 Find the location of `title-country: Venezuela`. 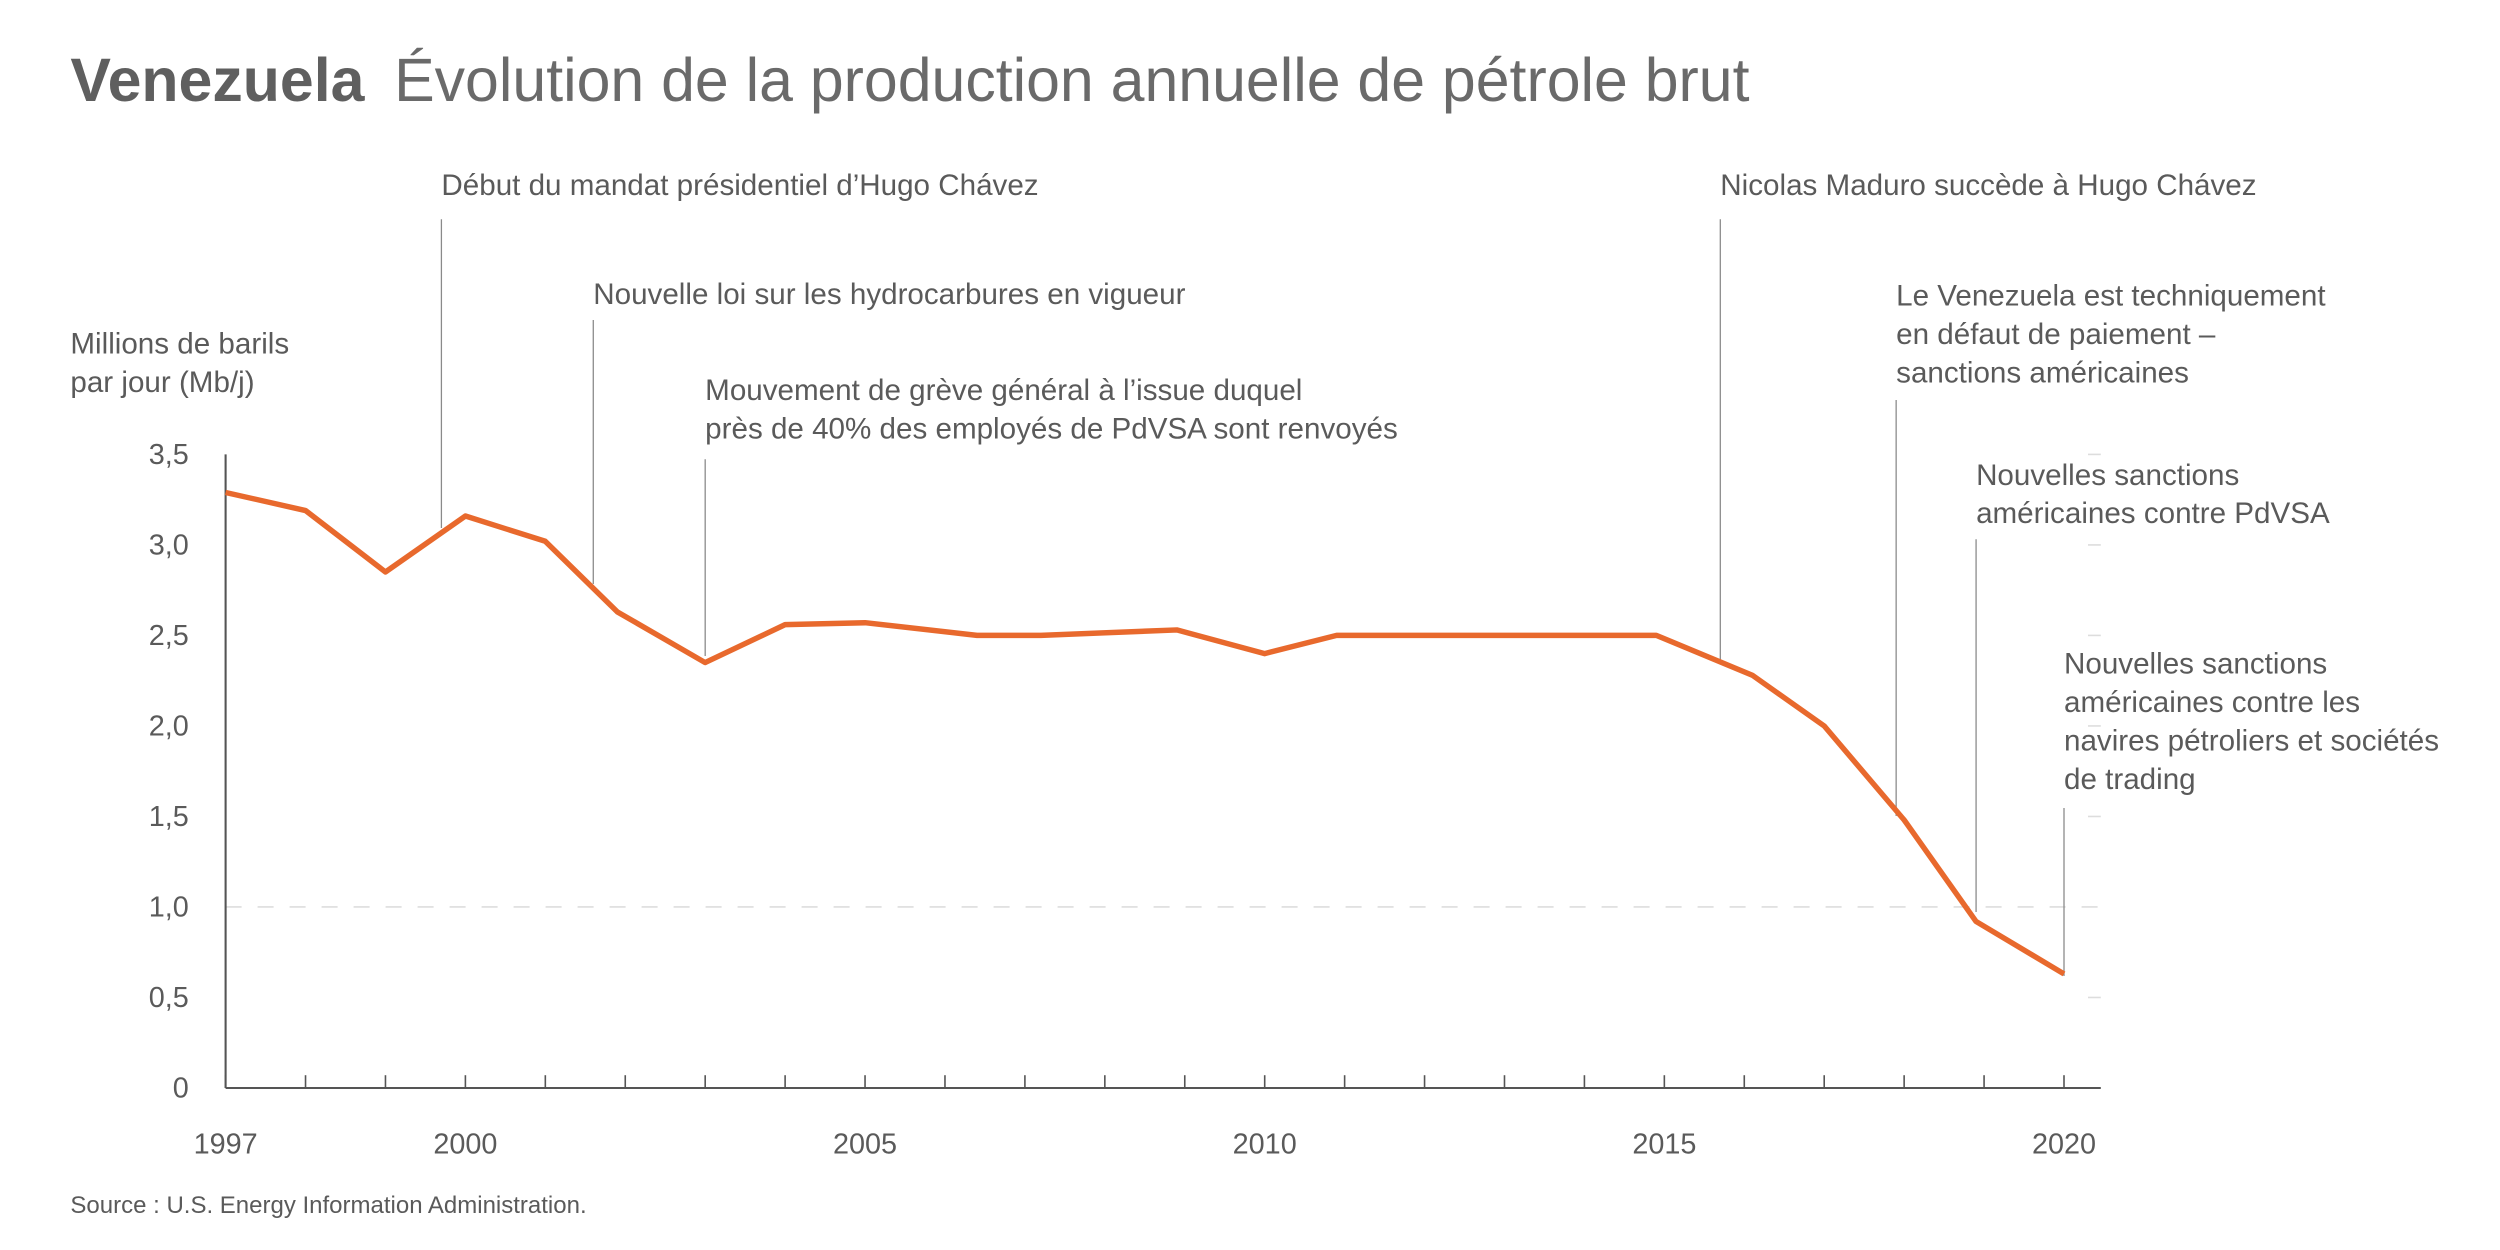

title-country: Venezuela is located at coordinates (217, 80).